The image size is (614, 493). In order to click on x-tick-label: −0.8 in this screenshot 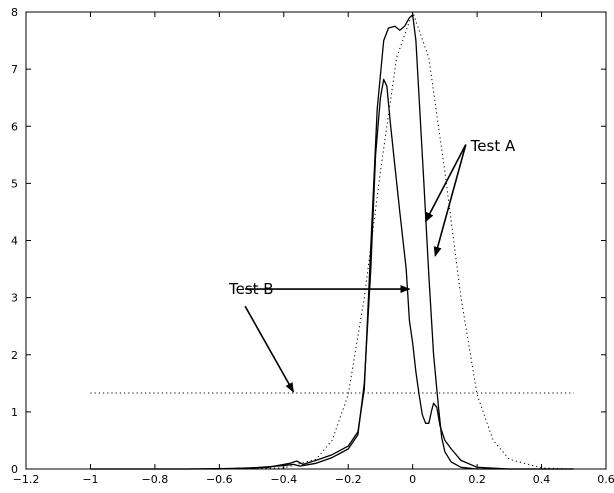, I will do `click(155, 479)`.